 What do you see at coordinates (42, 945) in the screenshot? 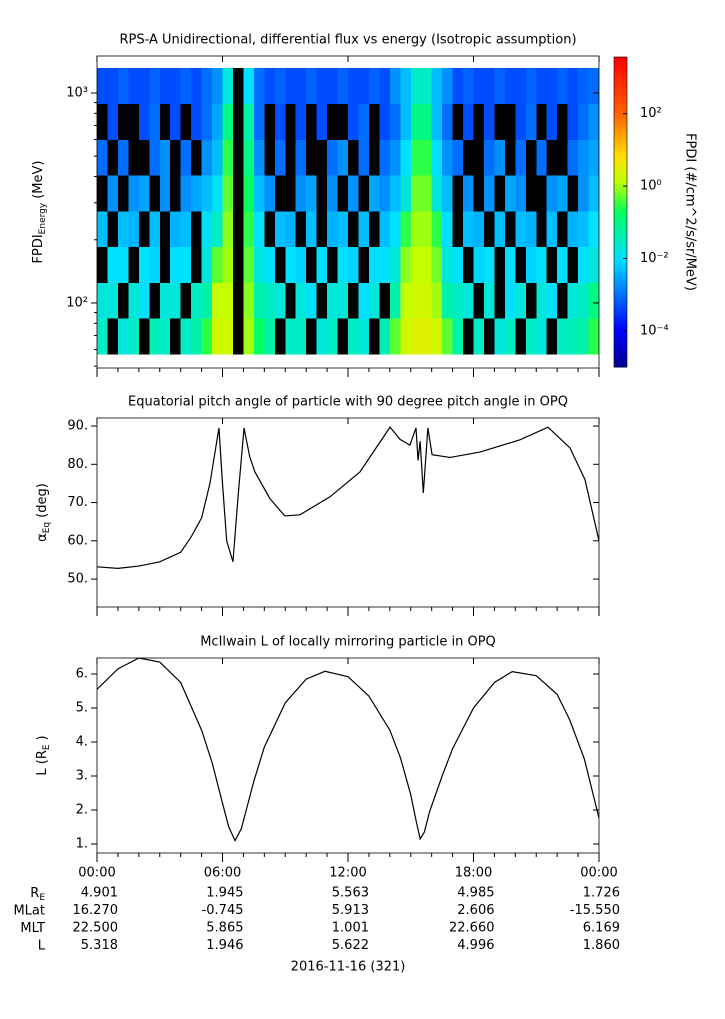
I see `ephemeris-label-main: L` at bounding box center [42, 945].